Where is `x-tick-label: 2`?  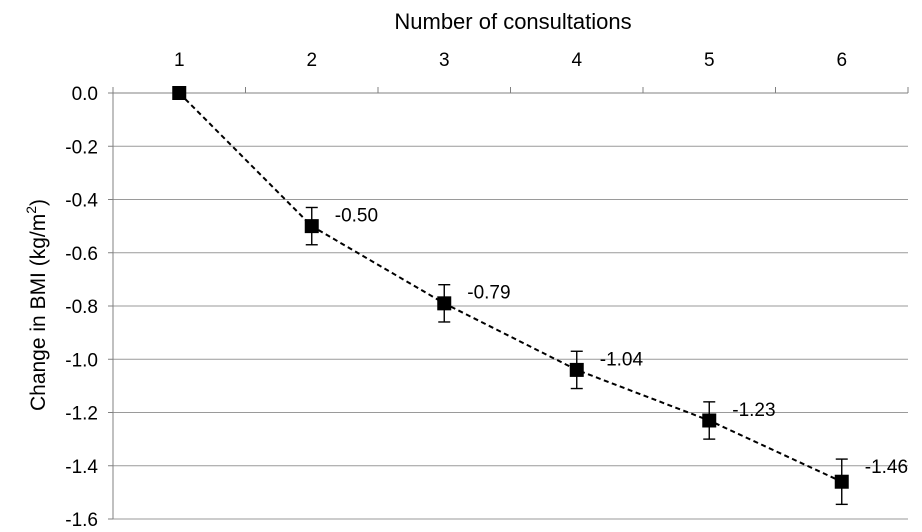 x-tick-label: 2 is located at coordinates (311, 60).